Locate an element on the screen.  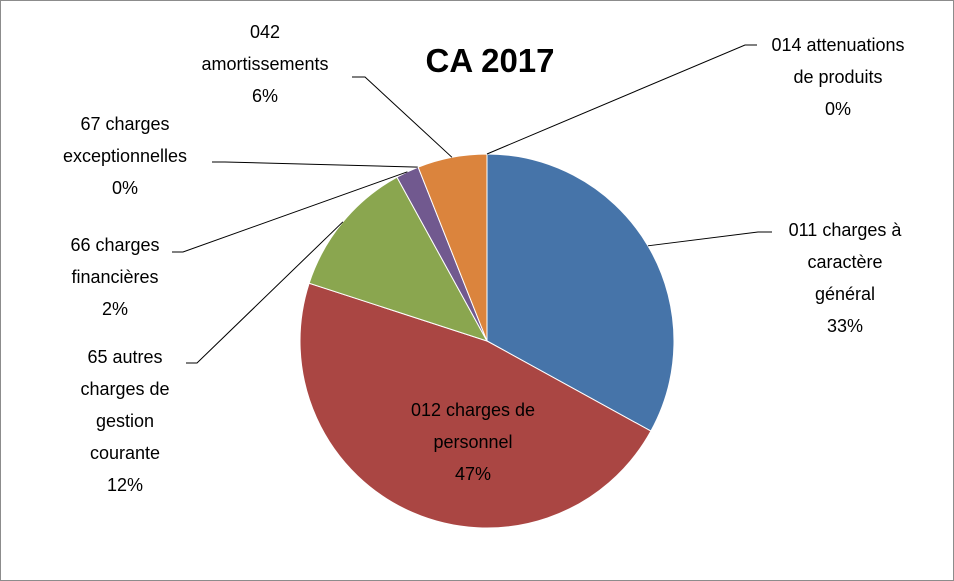
chart-title: CA 2017 is located at coordinates (490, 60).